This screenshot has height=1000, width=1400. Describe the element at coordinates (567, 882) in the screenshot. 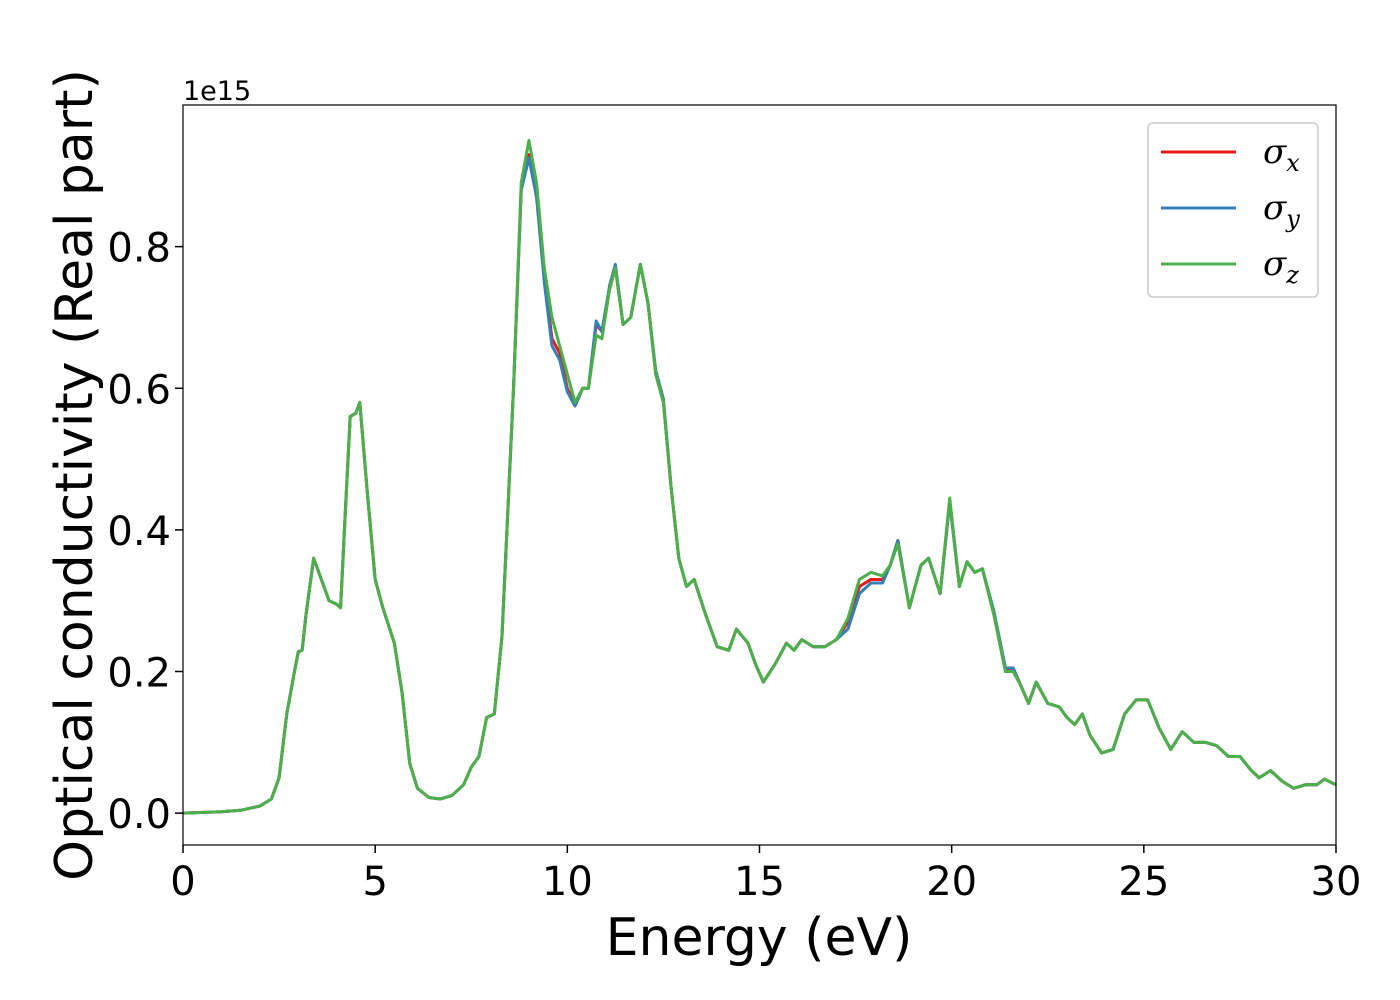

I see `x-tick-label: 10` at that location.